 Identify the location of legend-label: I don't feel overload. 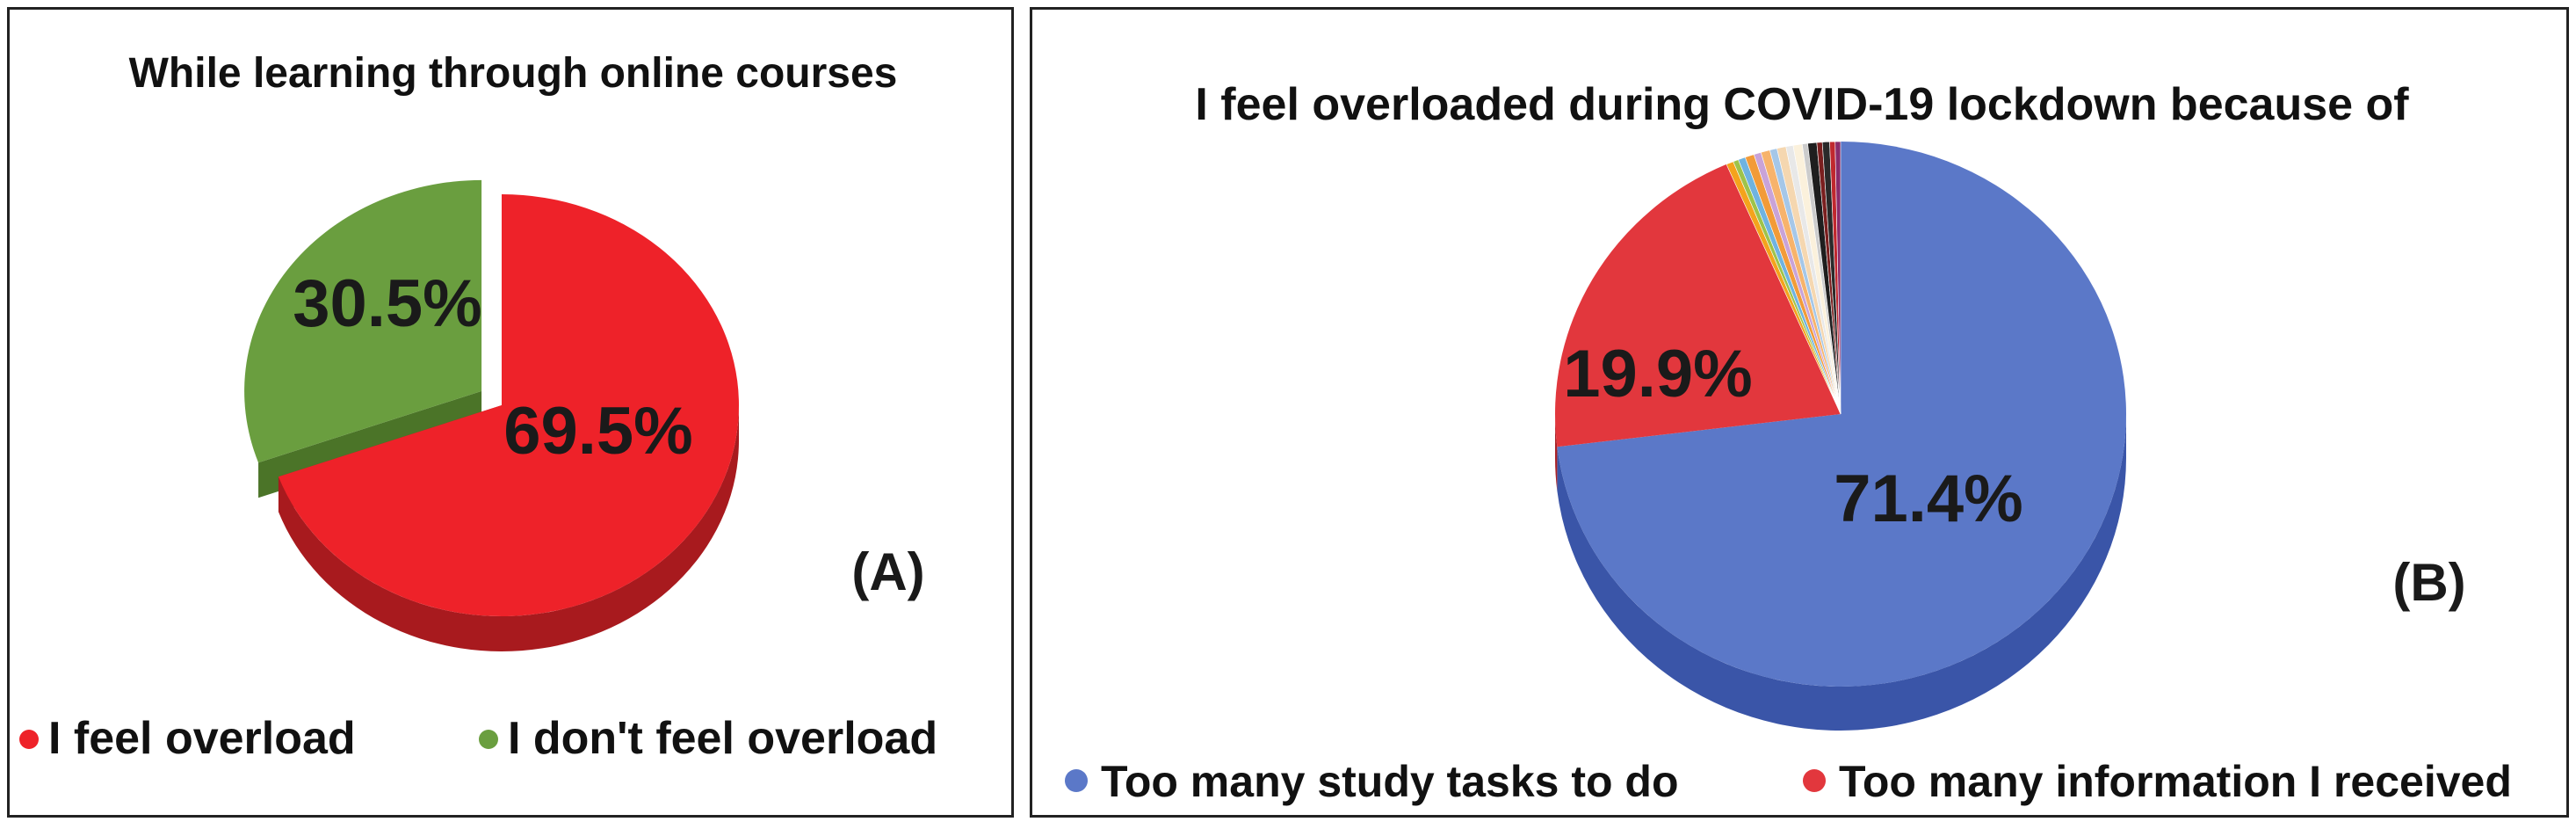
(722, 738).